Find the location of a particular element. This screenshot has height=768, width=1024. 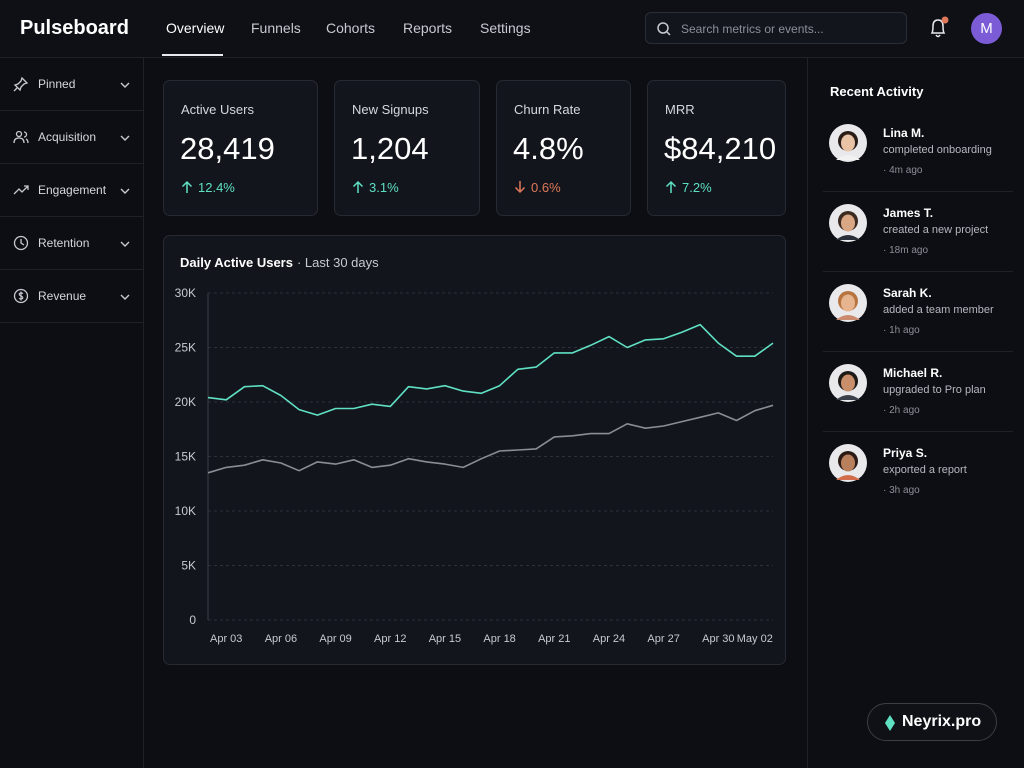

kpi-label: MRR is located at coordinates (680, 109).